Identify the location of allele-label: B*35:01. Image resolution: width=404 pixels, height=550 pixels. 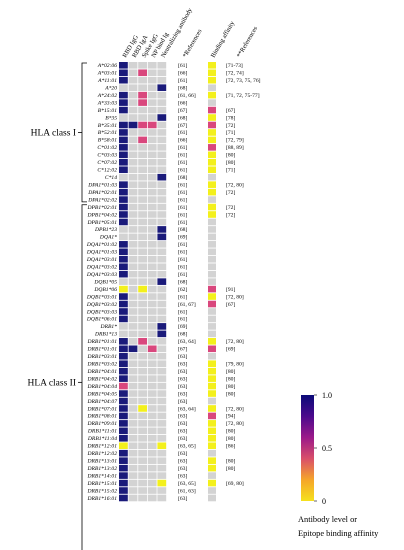
(107, 126).